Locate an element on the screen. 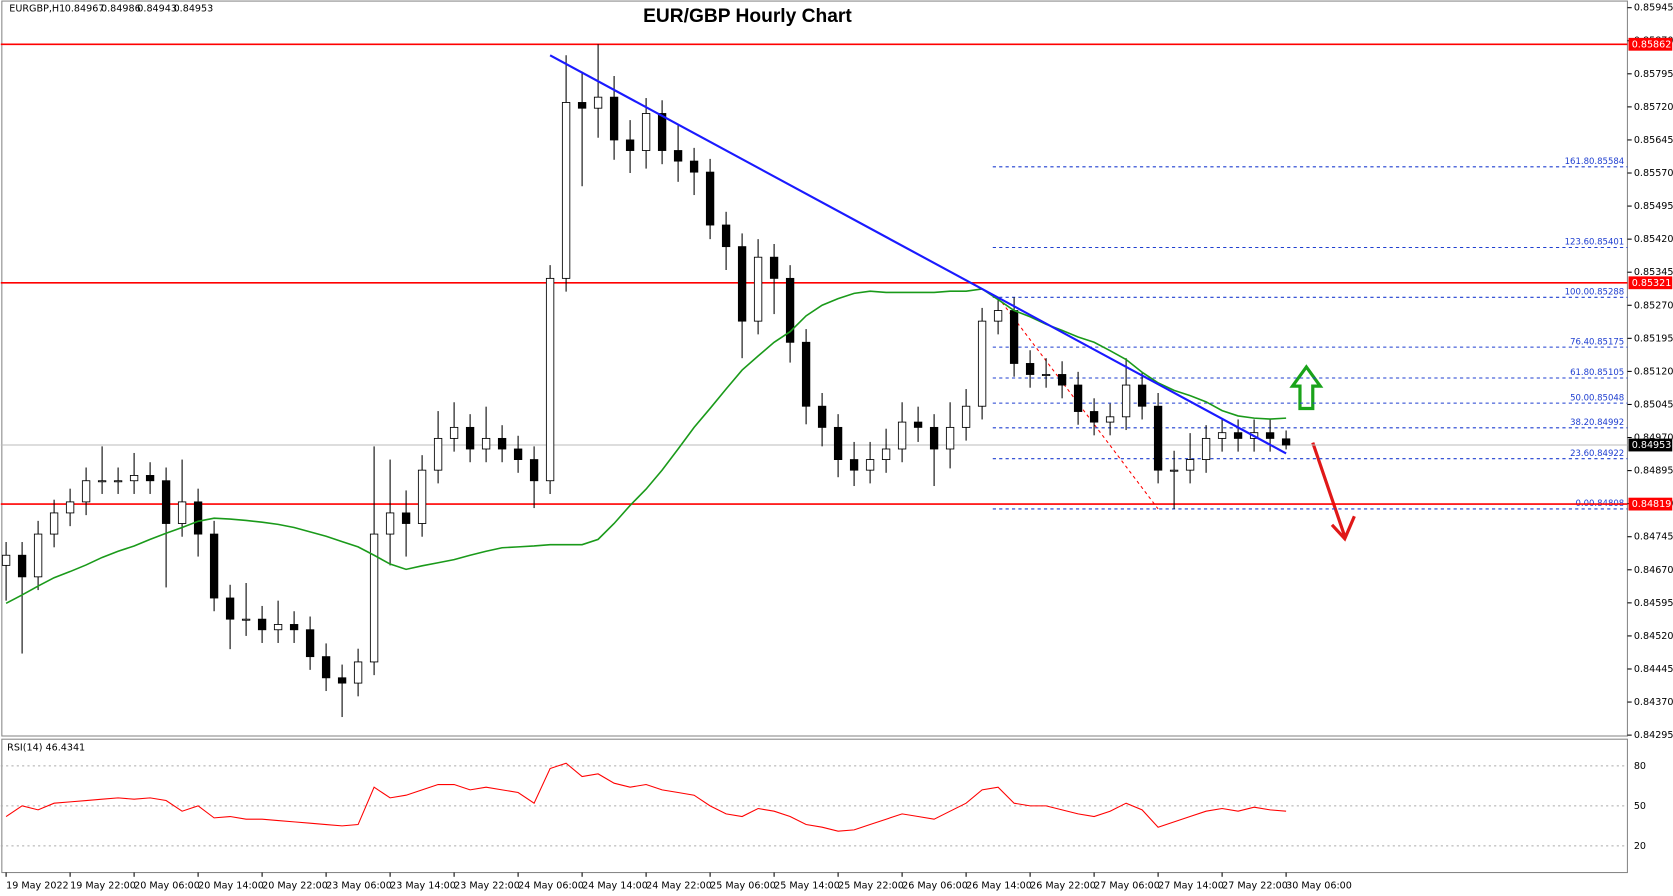 The image size is (1673, 896). fib-ratio: 161.8 is located at coordinates (1577, 162).